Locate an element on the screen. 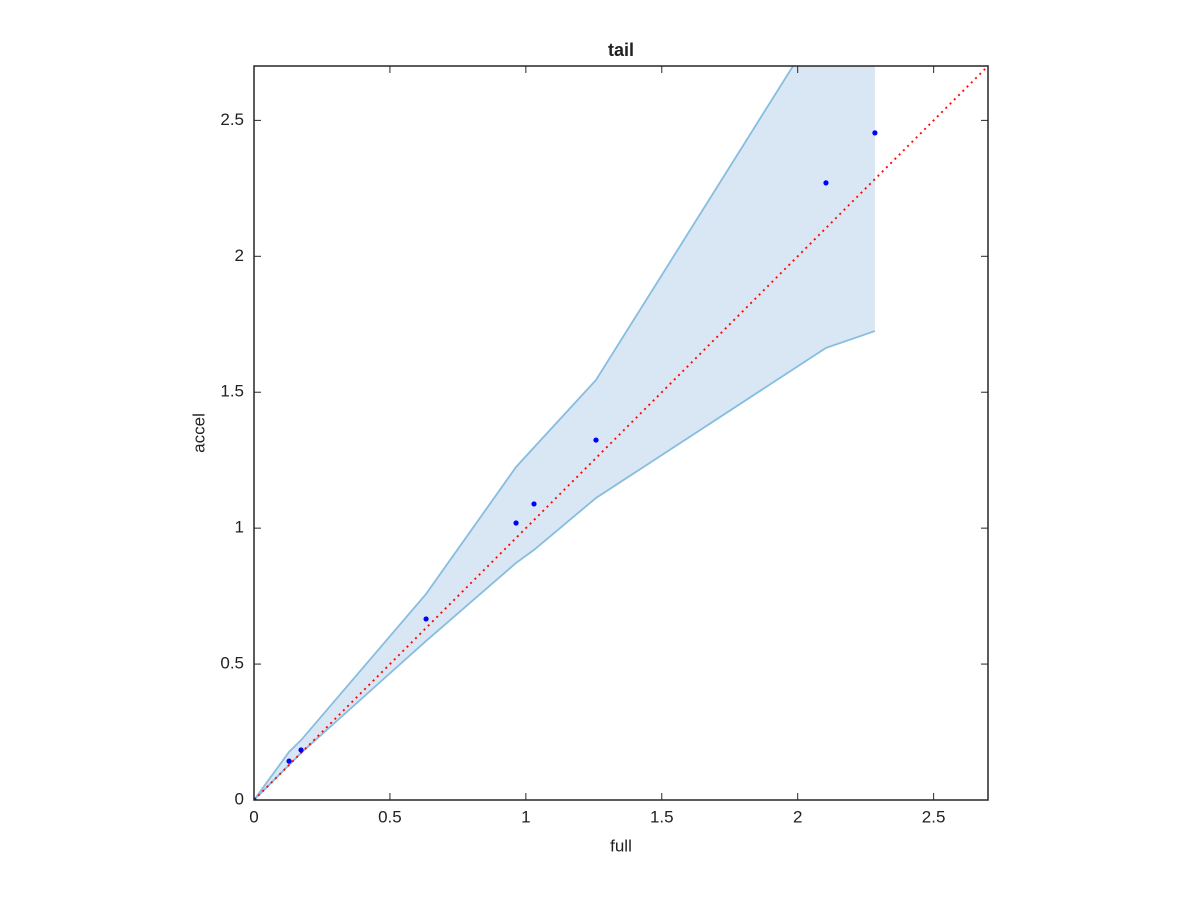 The width and height of the screenshot is (1200, 900). x-tick-label: 1 is located at coordinates (525, 816).